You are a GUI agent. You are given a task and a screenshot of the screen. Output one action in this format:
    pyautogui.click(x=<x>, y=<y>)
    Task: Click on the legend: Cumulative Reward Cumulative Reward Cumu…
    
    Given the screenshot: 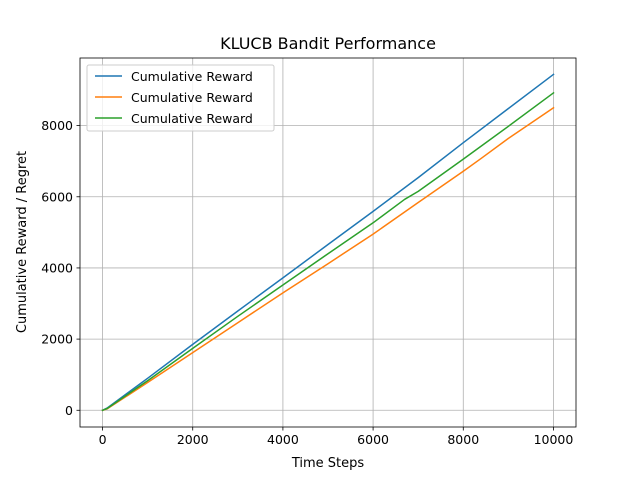 What is the action you would take?
    pyautogui.click(x=180, y=98)
    